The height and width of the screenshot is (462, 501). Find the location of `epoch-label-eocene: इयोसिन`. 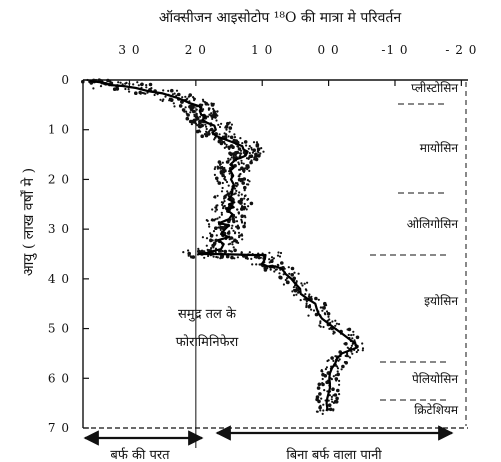

epoch-label-eocene: इयोसिन is located at coordinates (441, 301).